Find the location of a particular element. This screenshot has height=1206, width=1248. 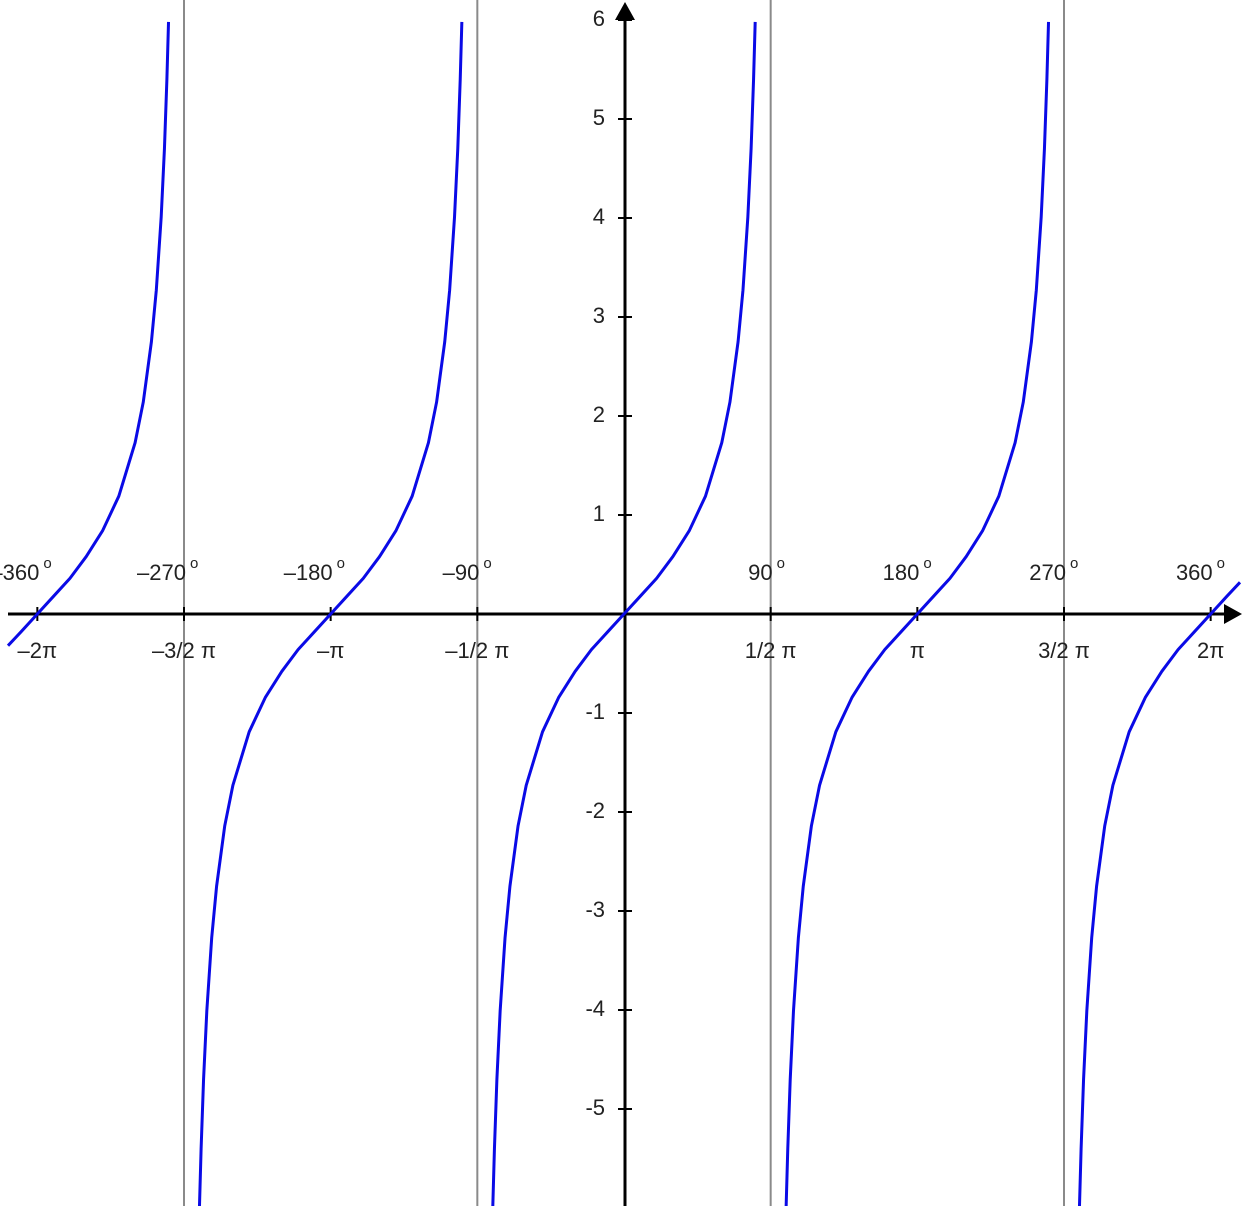

degree-label: –180 is located at coordinates (308, 572).